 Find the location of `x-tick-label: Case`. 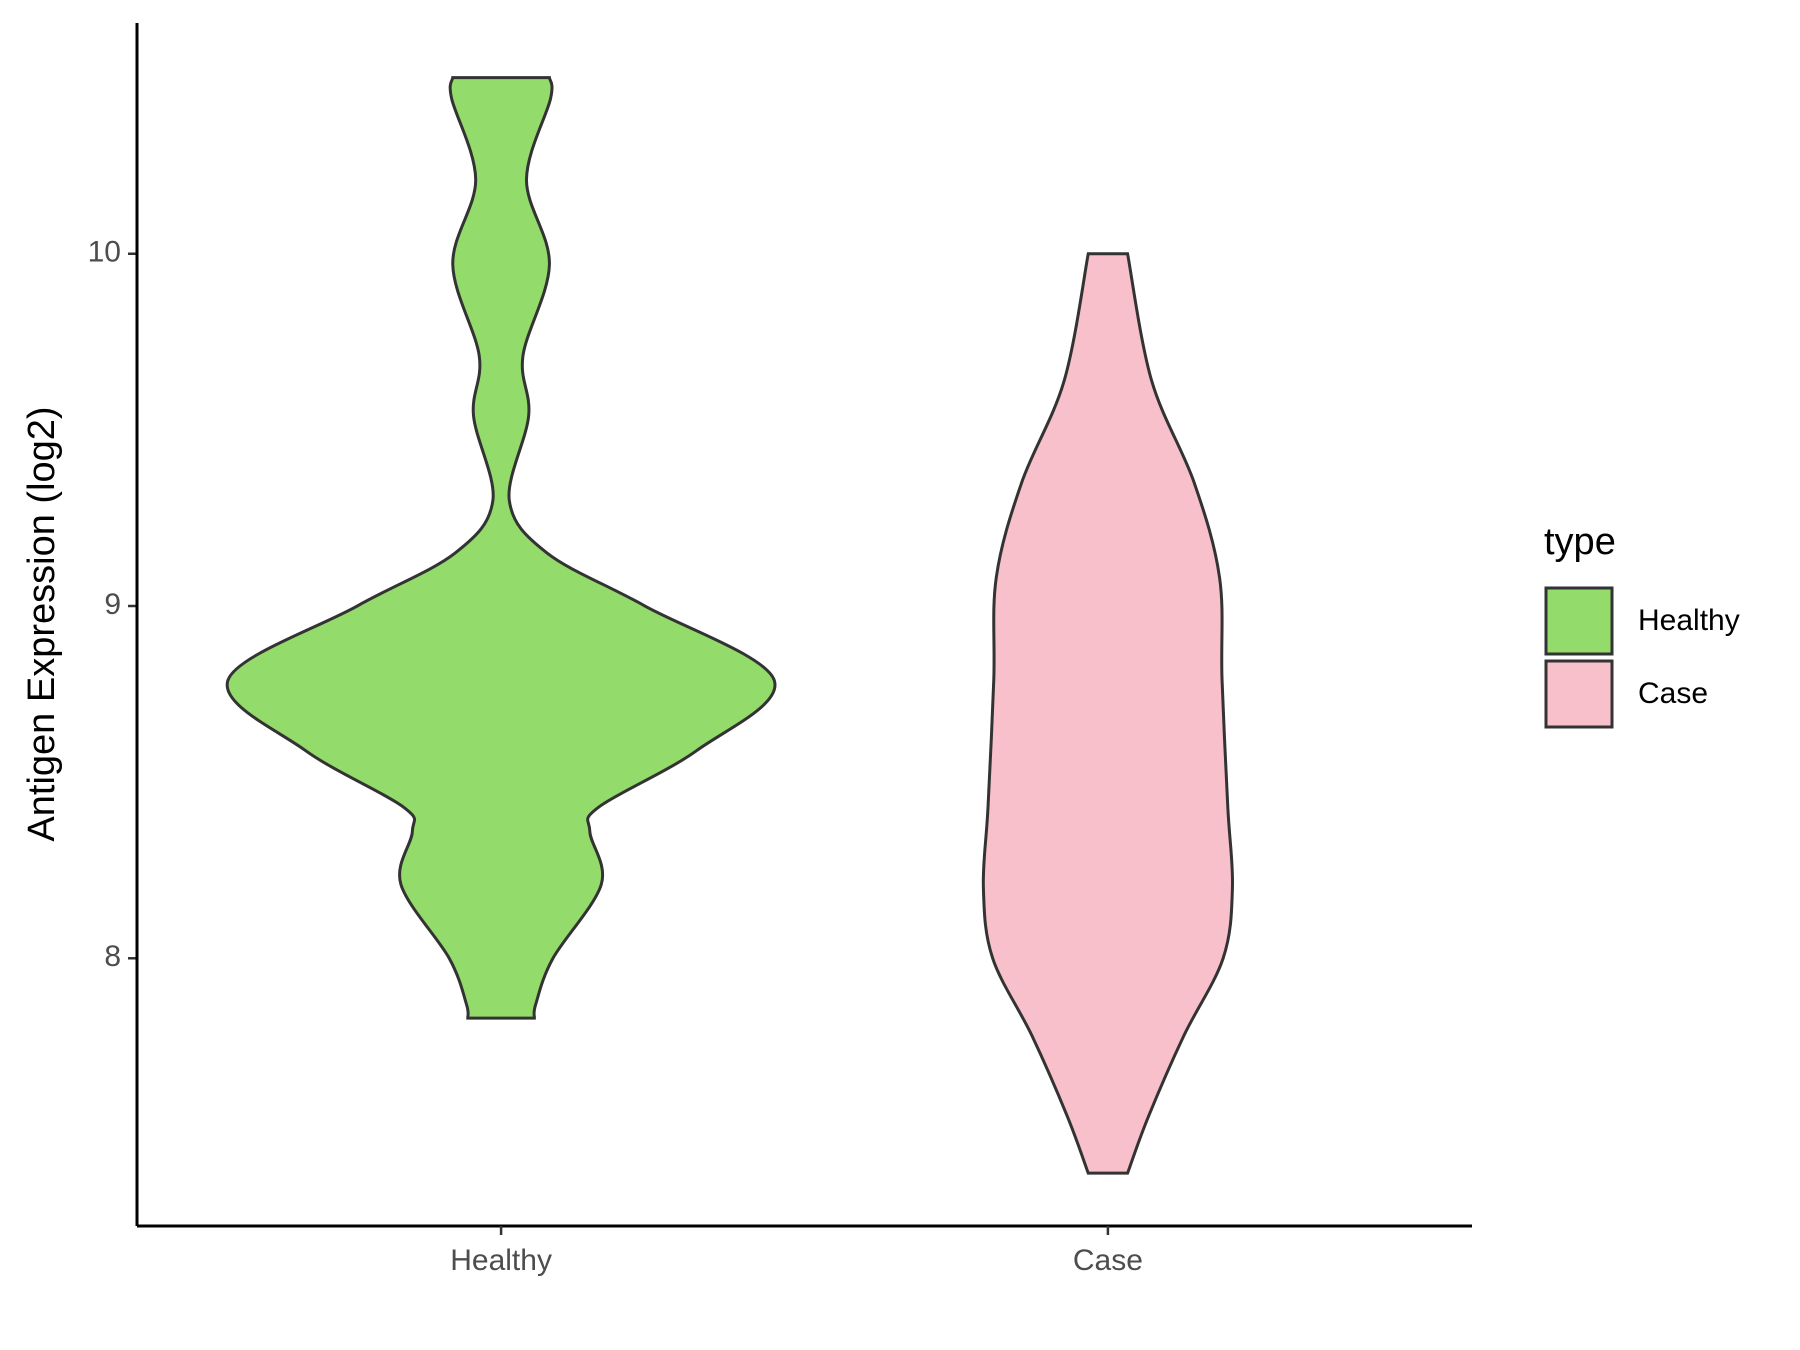

x-tick-label: Case is located at coordinates (1108, 1260).